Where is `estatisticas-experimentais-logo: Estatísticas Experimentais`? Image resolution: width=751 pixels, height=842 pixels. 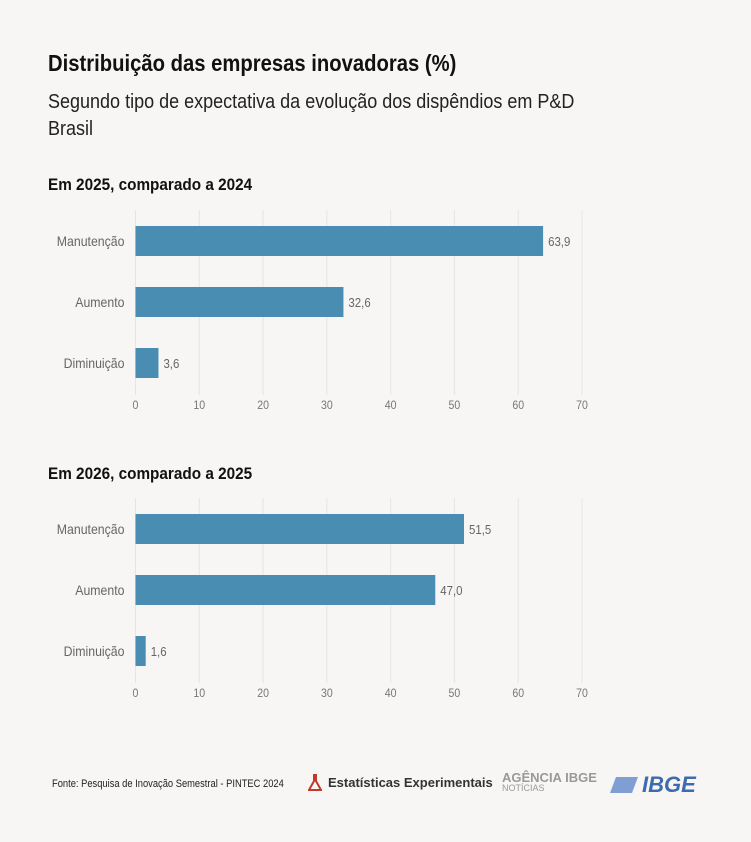 estatisticas-experimentais-logo: Estatísticas Experimentais is located at coordinates (400, 782).